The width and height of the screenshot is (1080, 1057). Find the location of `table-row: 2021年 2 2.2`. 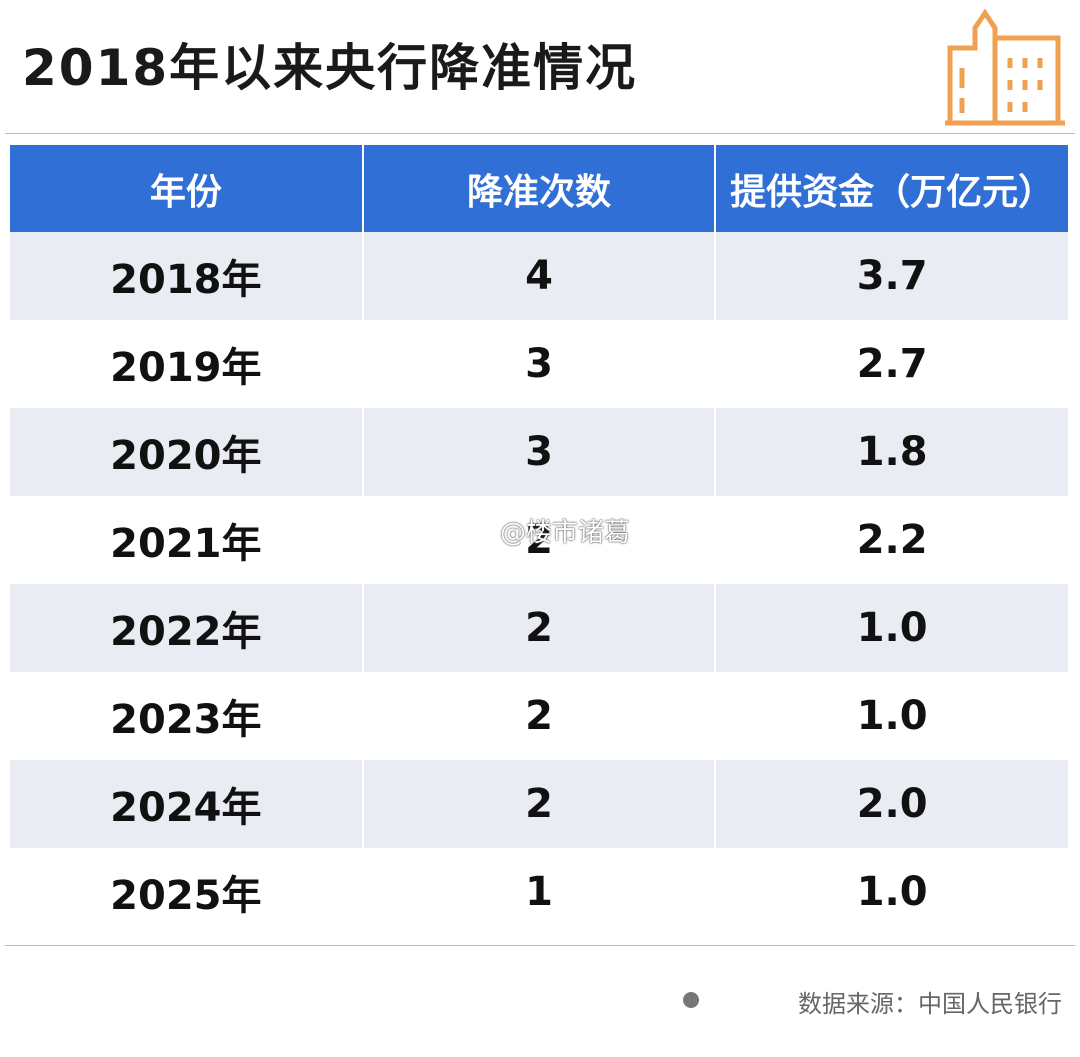

table-row: 2021年 2 2.2 is located at coordinates (539, 540).